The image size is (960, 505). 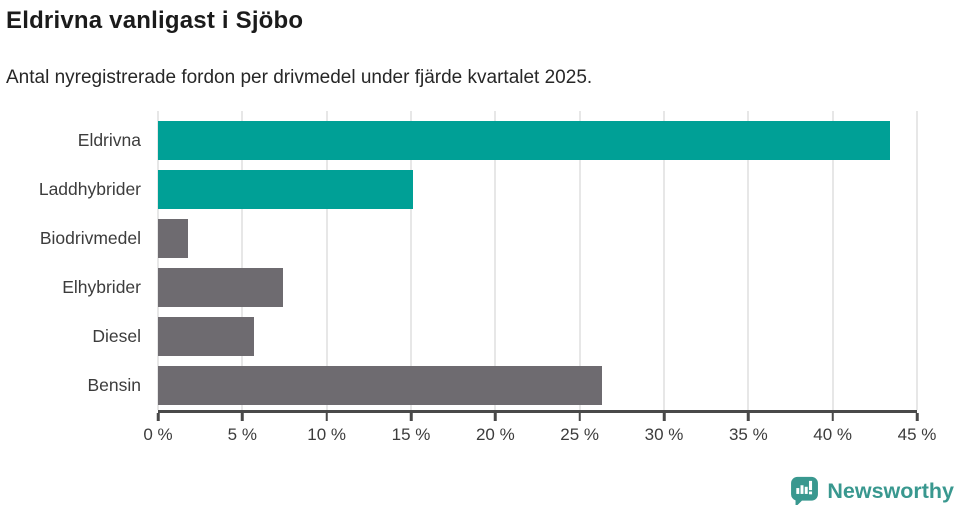 What do you see at coordinates (173, 238) in the screenshot?
I see `bar-biodrivmedel` at bounding box center [173, 238].